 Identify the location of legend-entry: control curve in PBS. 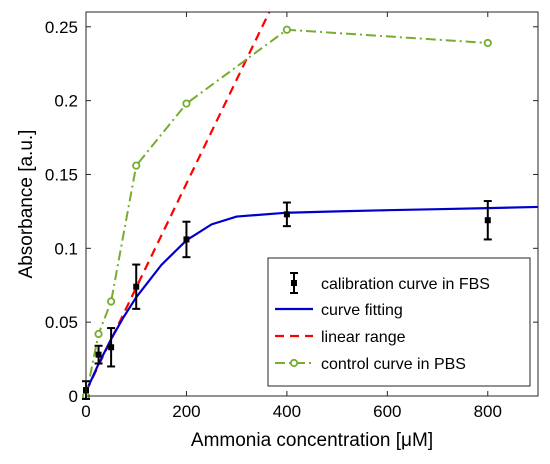
(370, 364).